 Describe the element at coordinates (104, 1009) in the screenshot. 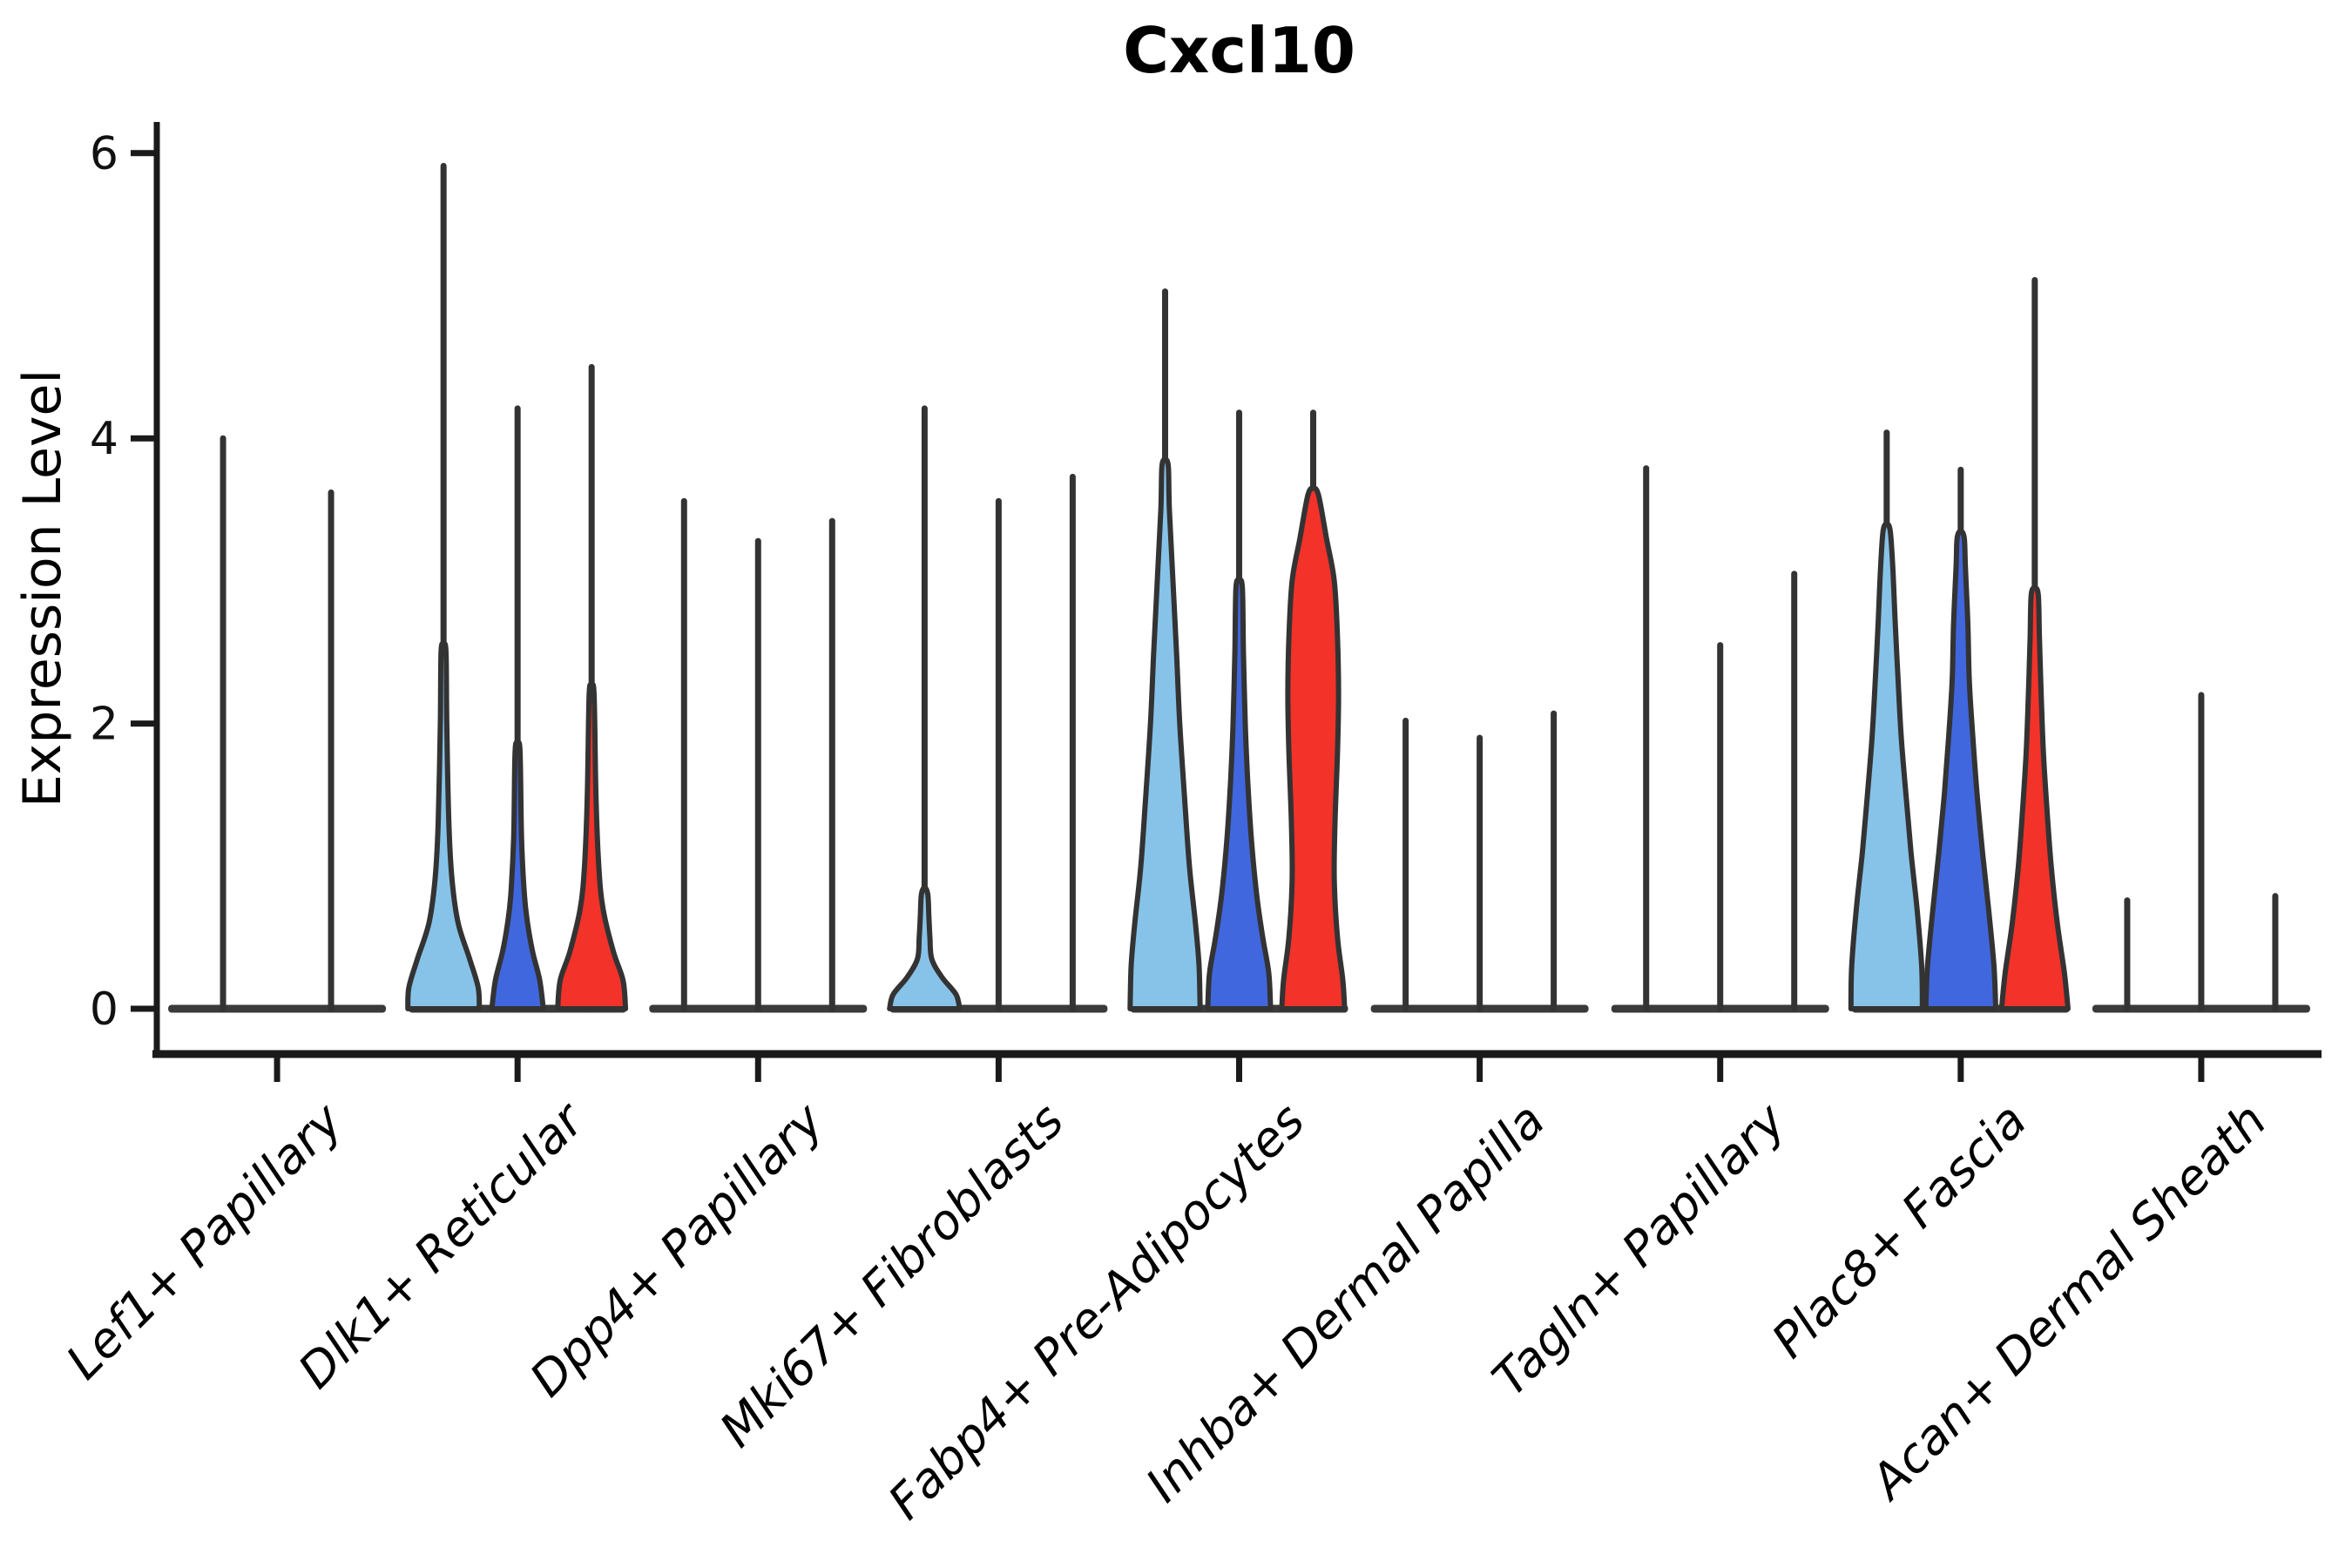

I see `y-tick-label-0: 0` at that location.